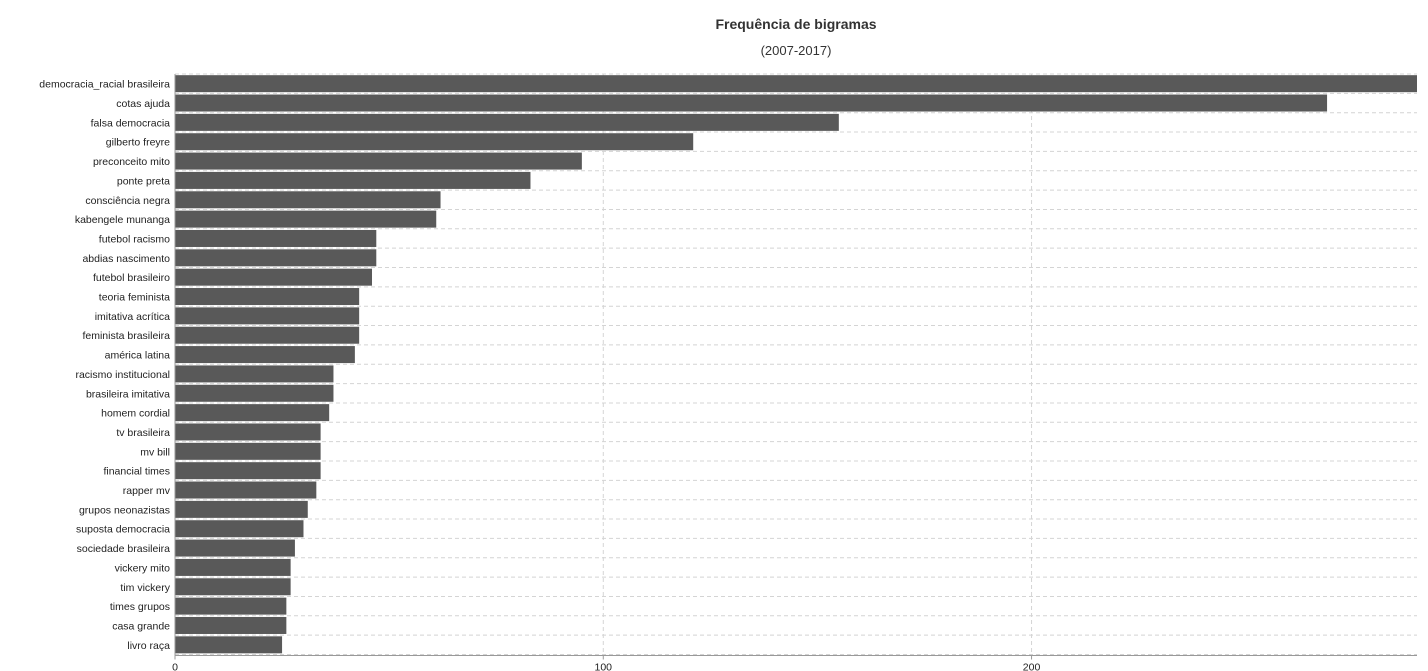 This screenshot has height=671, width=1428. What do you see at coordinates (122, 220) in the screenshot?
I see `category-label: kabengele munanga` at bounding box center [122, 220].